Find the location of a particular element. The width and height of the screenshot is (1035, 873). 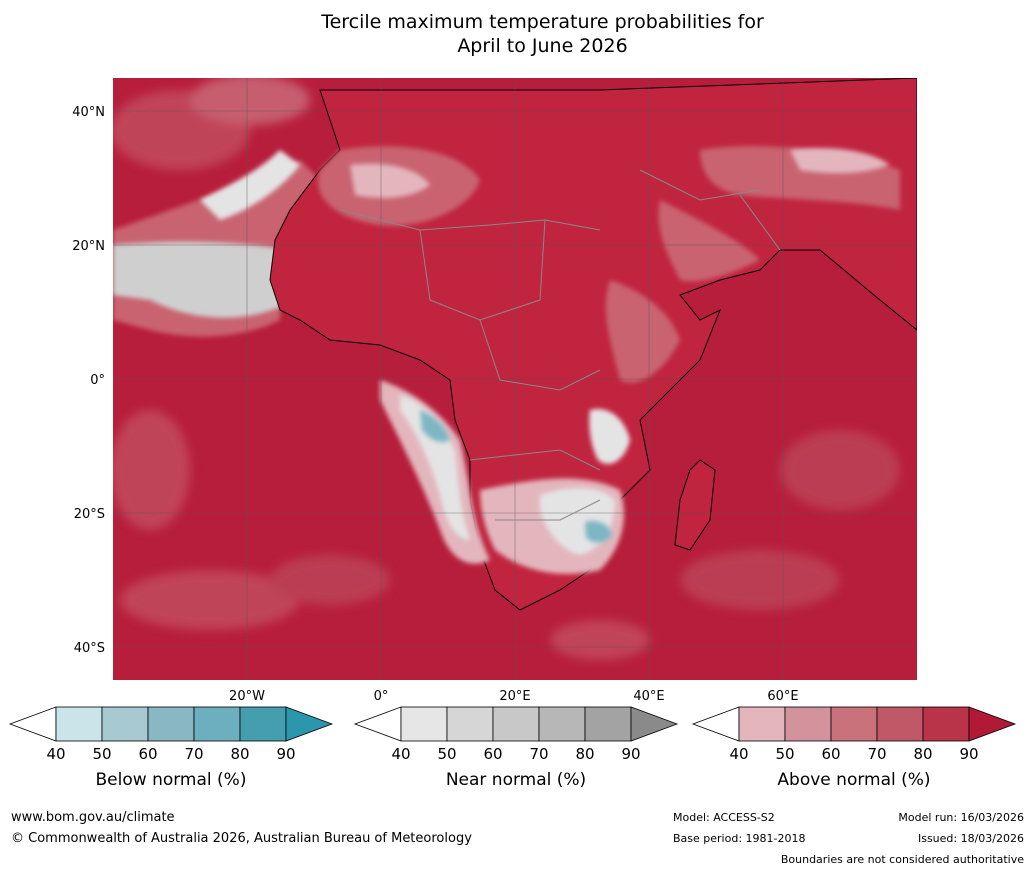

colorbar-near-high-extend is located at coordinates (654, 724).